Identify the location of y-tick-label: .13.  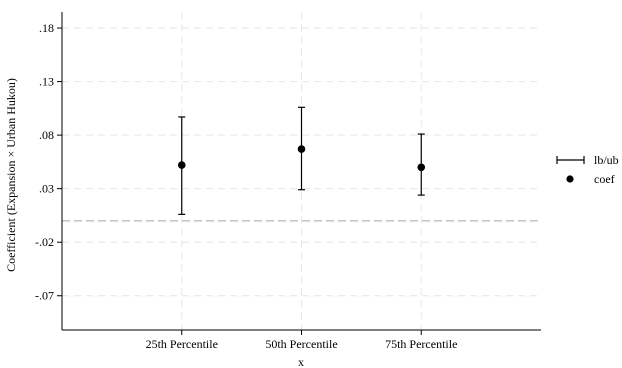
(46, 82).